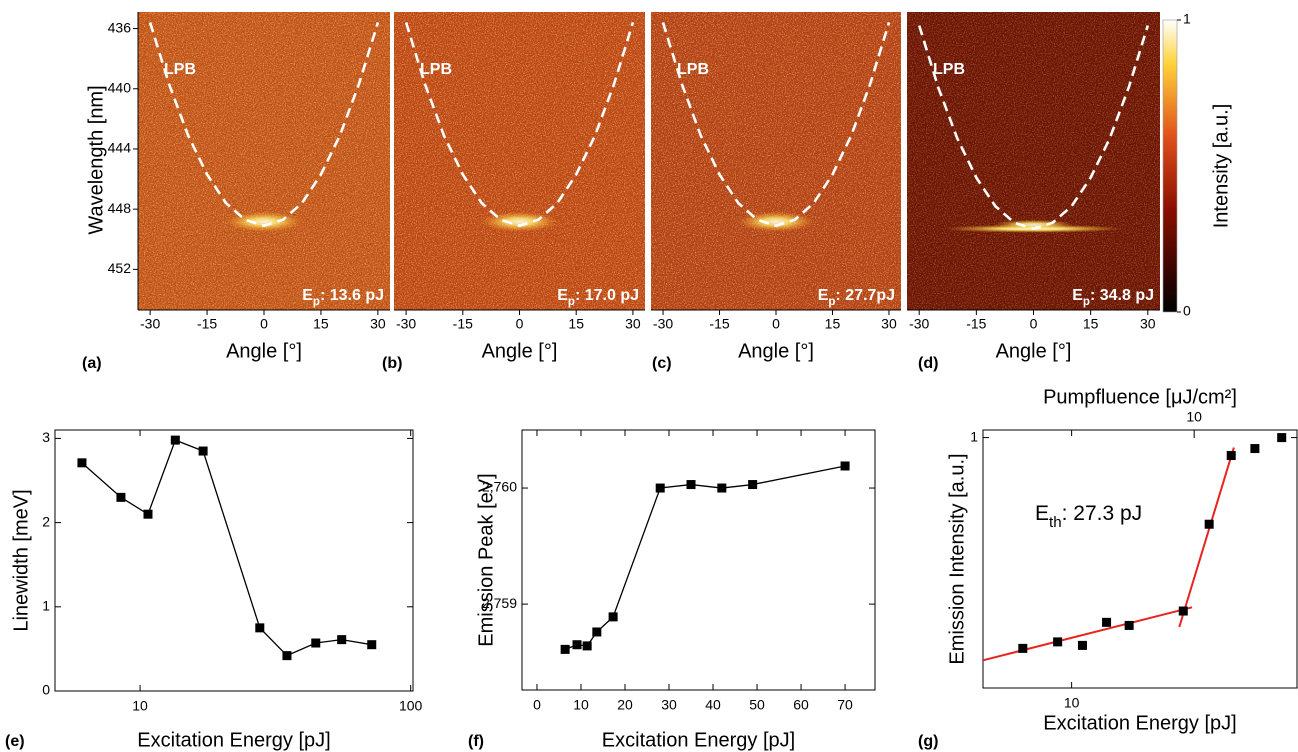 The image size is (1298, 752). I want to click on text: : 17.0 pJ, so click(607, 295).